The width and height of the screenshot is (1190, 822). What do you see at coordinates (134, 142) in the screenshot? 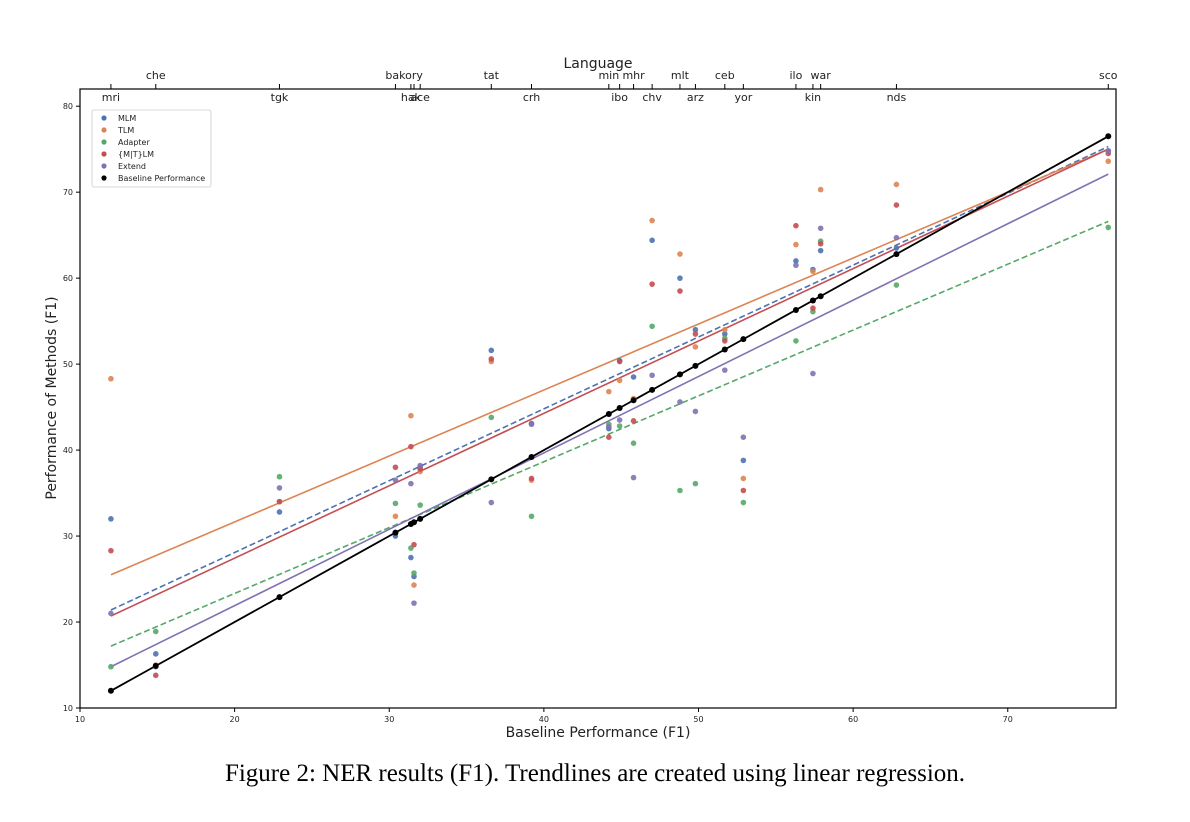
I see `legend-label: Adapter` at bounding box center [134, 142].